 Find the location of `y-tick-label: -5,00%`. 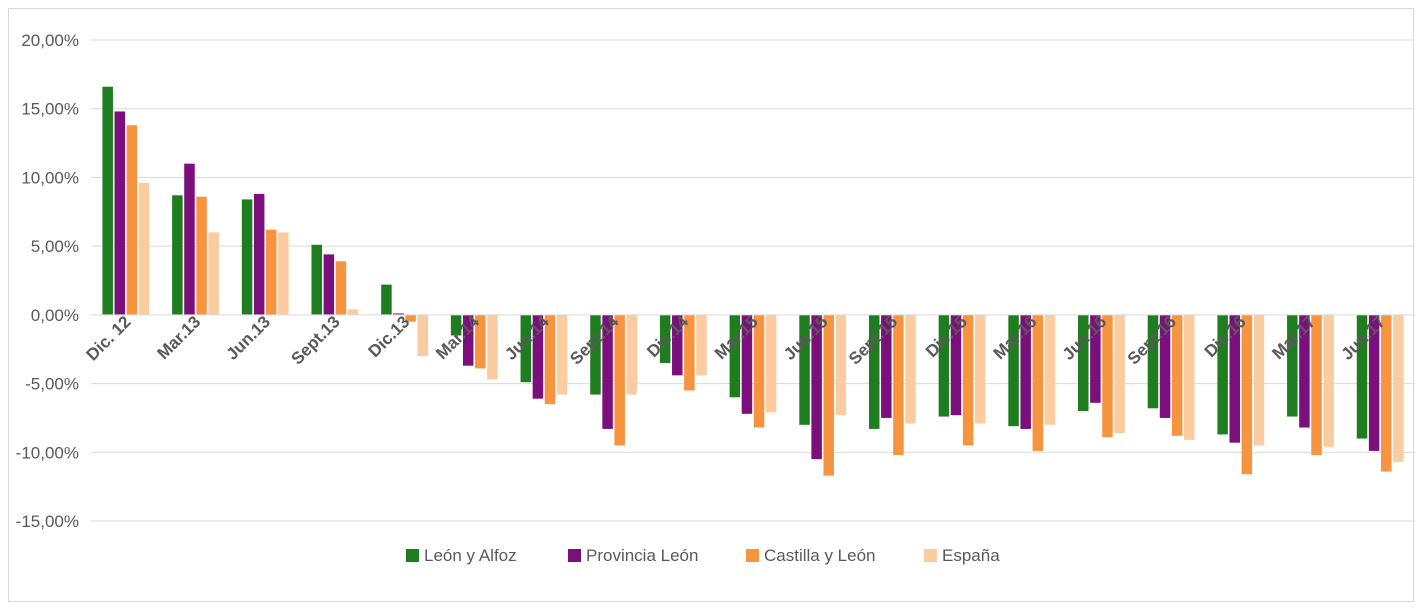

y-tick-label: -5,00% is located at coordinates (52, 384).